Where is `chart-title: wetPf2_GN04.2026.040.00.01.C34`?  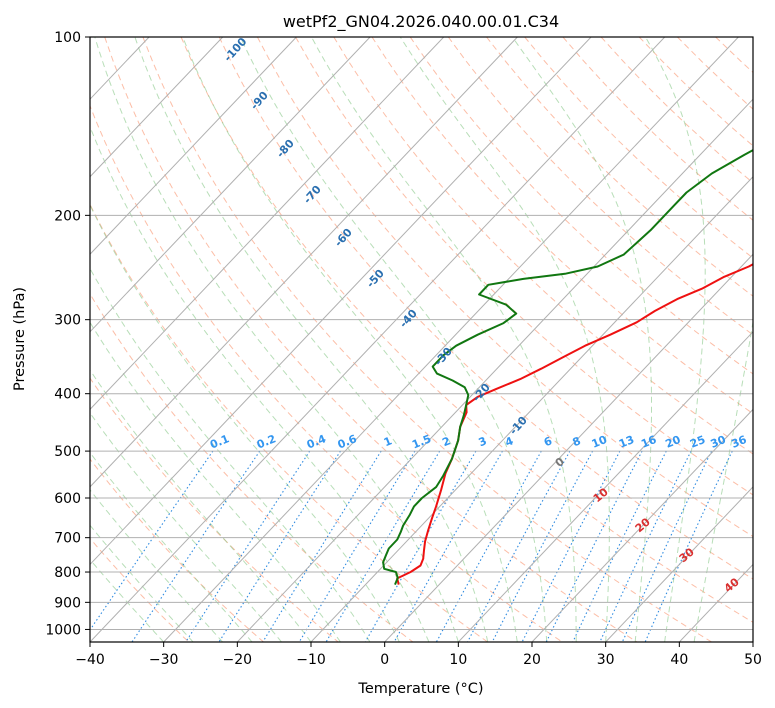 chart-title: wetPf2_GN04.2026.040.00.01.C34 is located at coordinates (421, 22).